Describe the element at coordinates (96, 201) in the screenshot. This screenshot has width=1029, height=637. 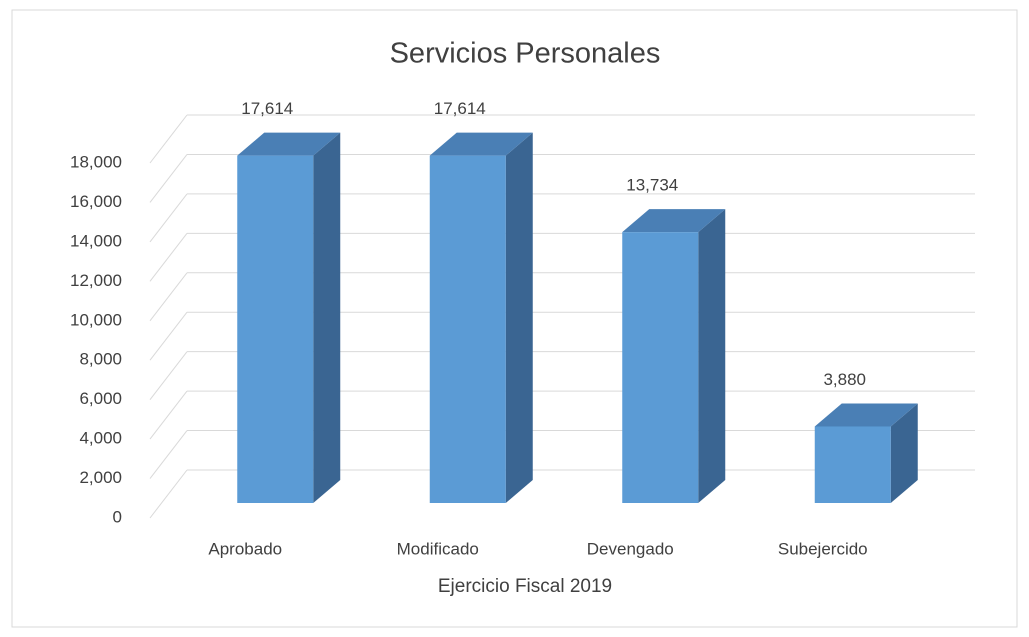
I see `y-tick-label: 16,000` at that location.